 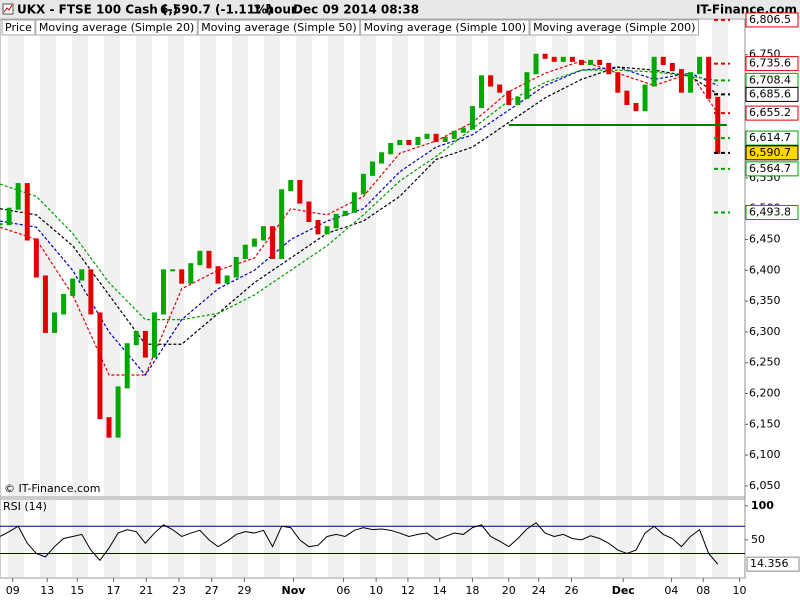 What do you see at coordinates (770, 168) in the screenshot?
I see `level-label: 6,564.7` at bounding box center [770, 168].